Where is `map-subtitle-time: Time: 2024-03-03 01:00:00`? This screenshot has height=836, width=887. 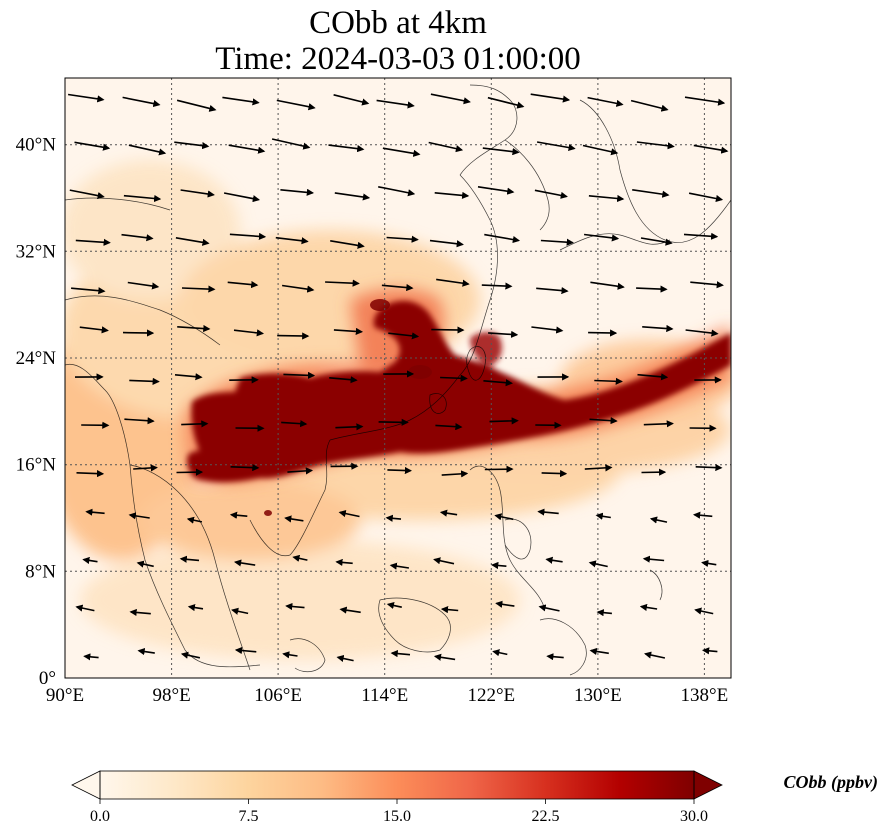 map-subtitle-time: Time: 2024-03-03 01:00:00 is located at coordinates (398, 59).